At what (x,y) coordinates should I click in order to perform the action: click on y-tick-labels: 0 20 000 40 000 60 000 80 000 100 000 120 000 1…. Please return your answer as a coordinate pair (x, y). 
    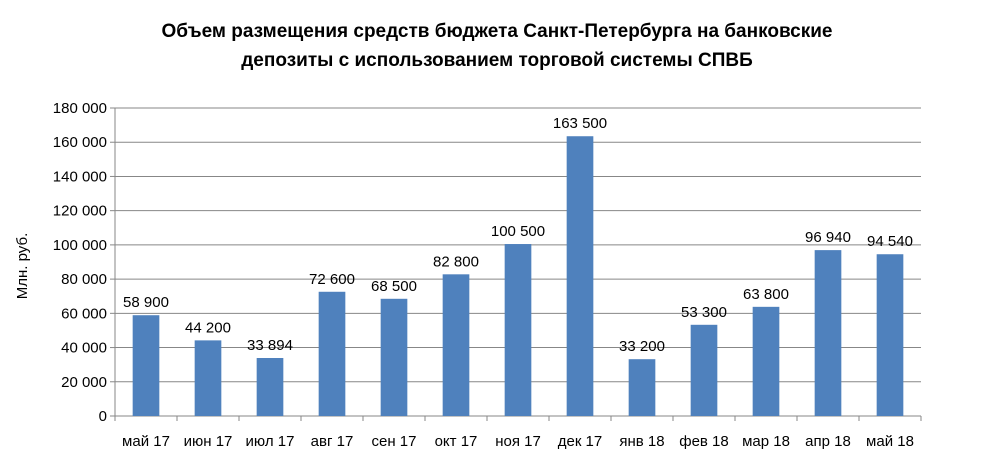
    Looking at the image, I should click on (80, 262).